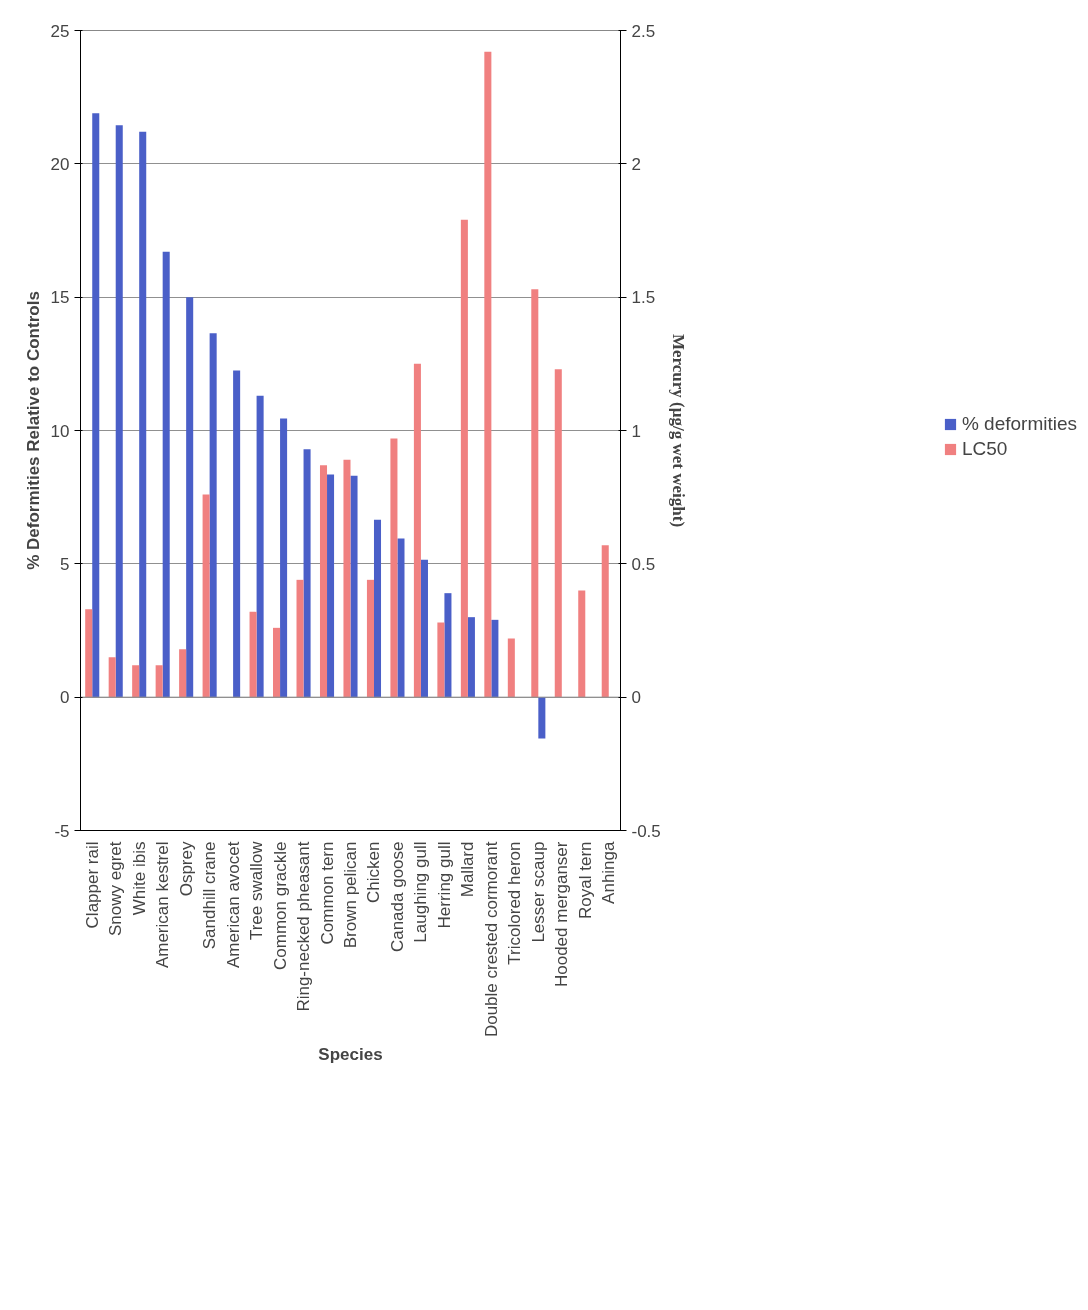 The height and width of the screenshot is (1310, 1088). Describe the element at coordinates (646, 831) in the screenshot. I see `y2-tick-label: -0.5` at that location.